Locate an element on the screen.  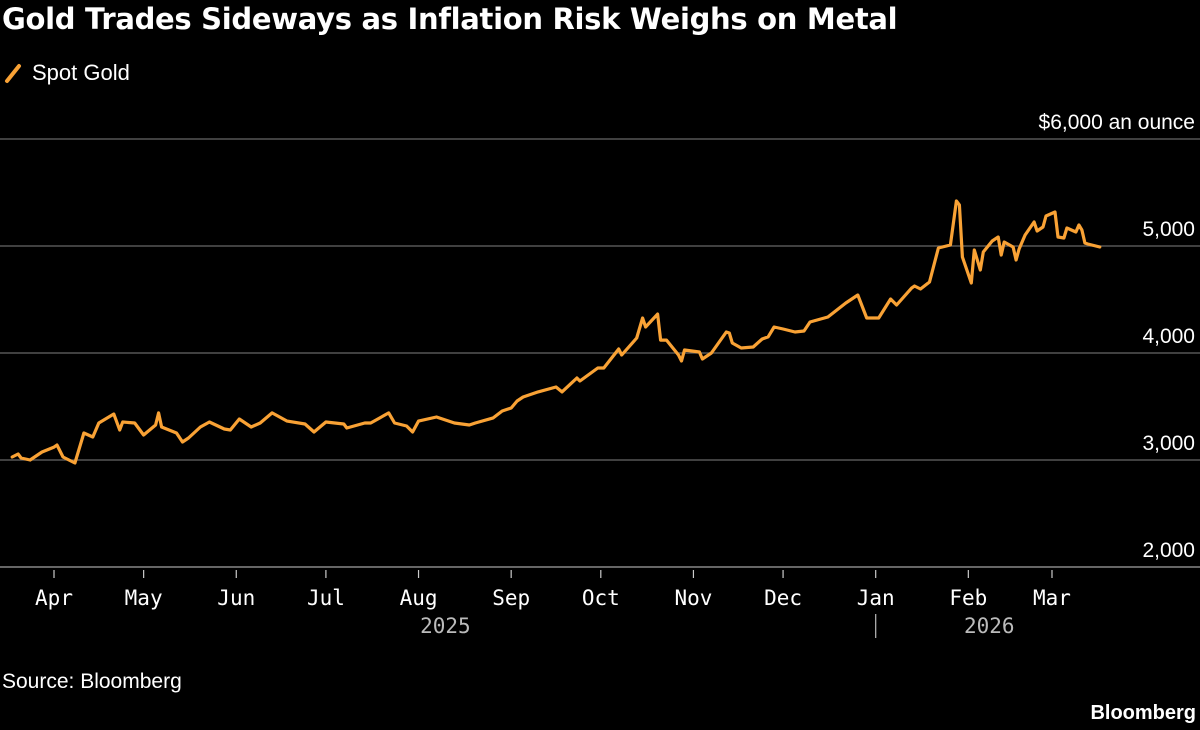
x-tick-label: Jun is located at coordinates (236, 598).